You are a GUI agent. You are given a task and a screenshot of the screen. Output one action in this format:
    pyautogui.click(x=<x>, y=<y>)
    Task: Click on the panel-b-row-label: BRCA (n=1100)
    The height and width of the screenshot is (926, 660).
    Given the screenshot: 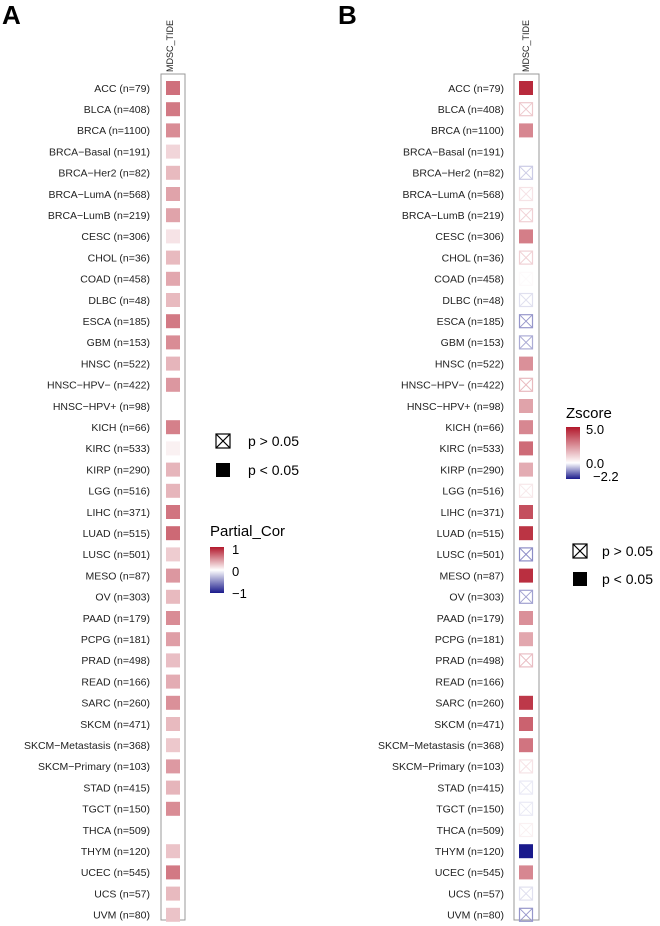 What is the action you would take?
    pyautogui.click(x=467, y=131)
    